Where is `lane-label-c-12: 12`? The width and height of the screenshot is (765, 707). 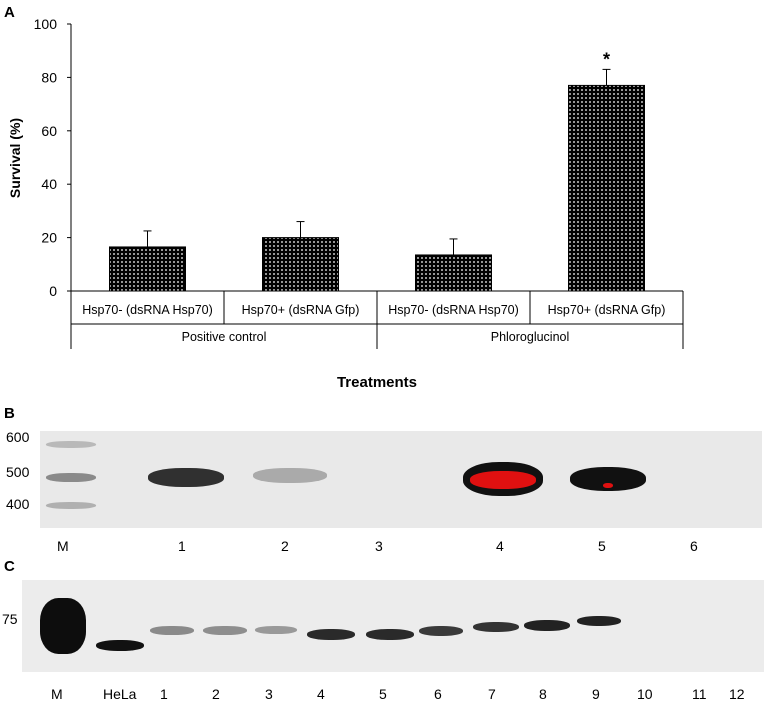
lane-label-c-12: 12 is located at coordinates (737, 694).